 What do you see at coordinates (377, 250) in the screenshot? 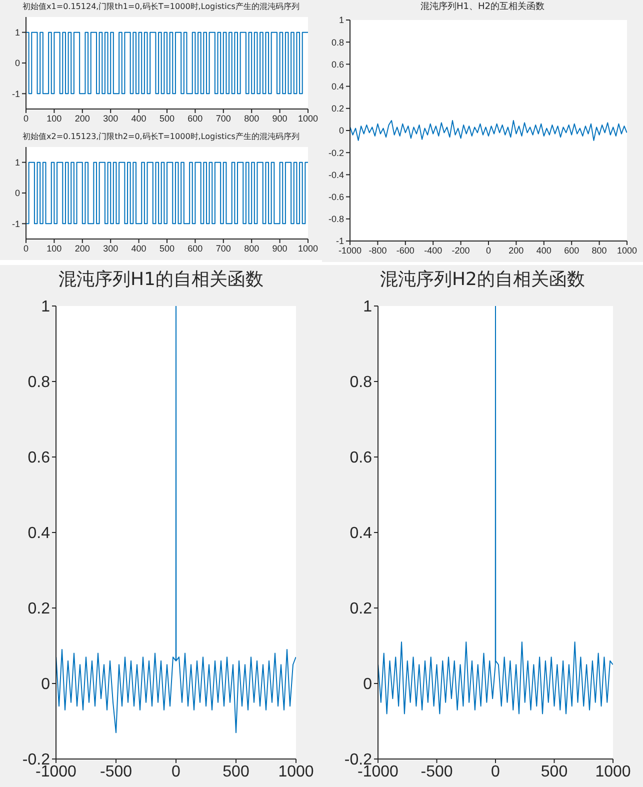
I see `x-tick-label: -800` at bounding box center [377, 250].